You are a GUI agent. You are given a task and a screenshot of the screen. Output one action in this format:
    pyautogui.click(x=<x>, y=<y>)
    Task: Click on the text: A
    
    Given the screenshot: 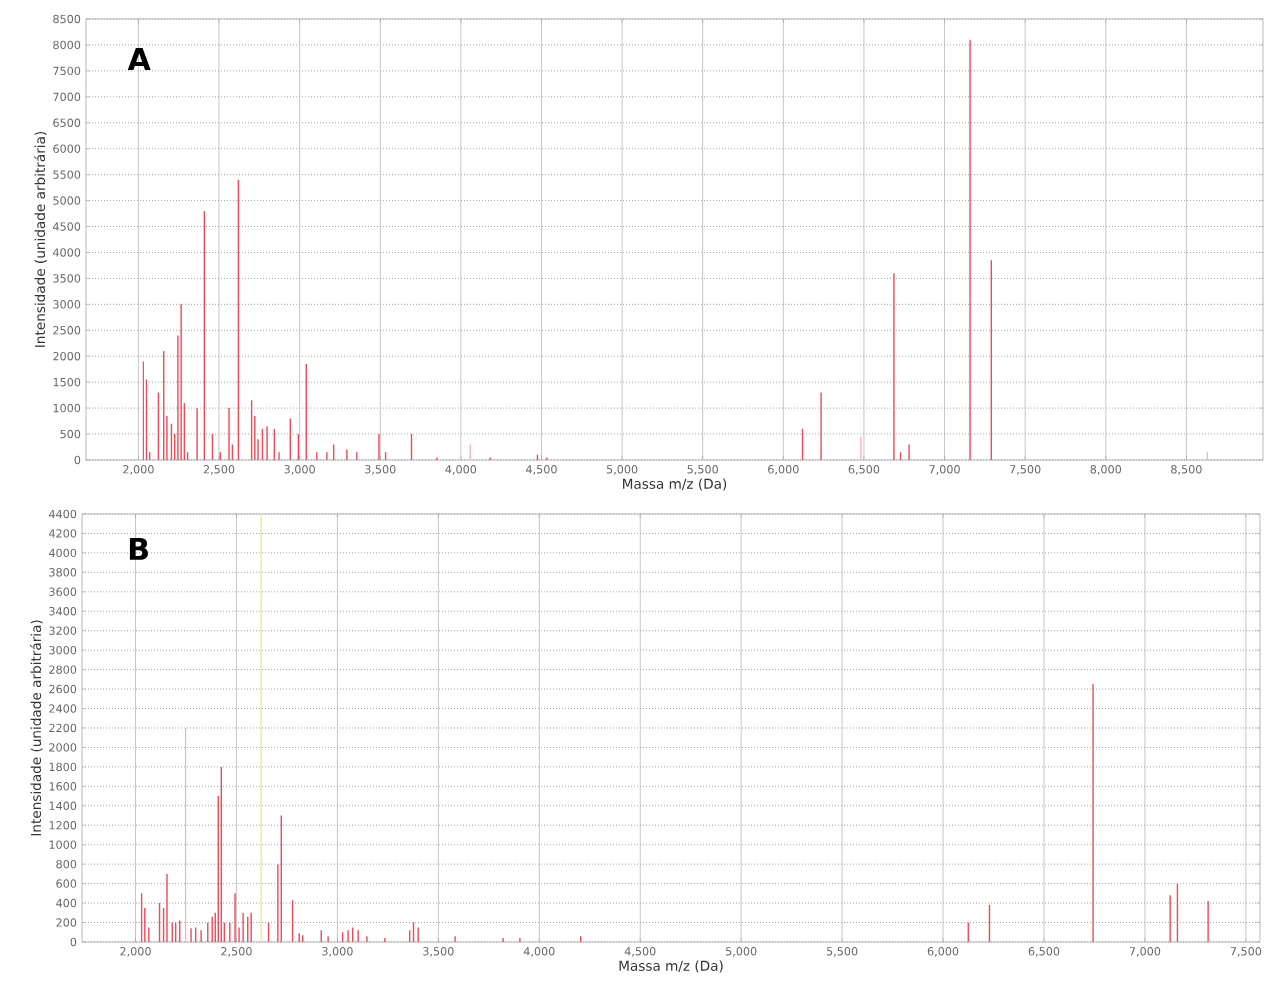 What is the action you would take?
    pyautogui.click(x=139, y=59)
    